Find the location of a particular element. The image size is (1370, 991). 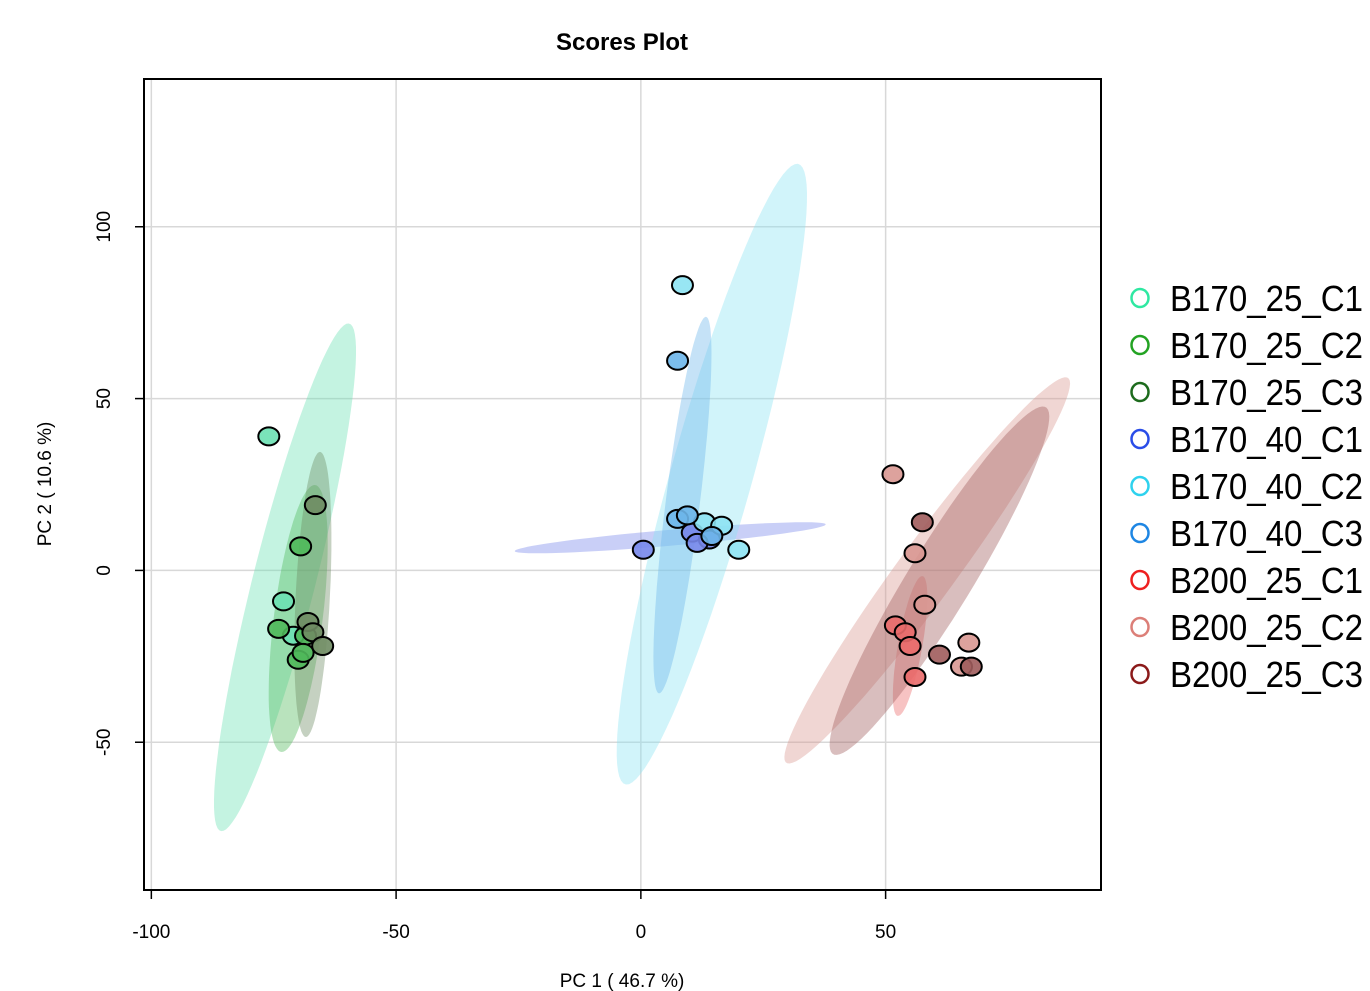

legend-label: B200_25_C1 is located at coordinates (1266, 580).